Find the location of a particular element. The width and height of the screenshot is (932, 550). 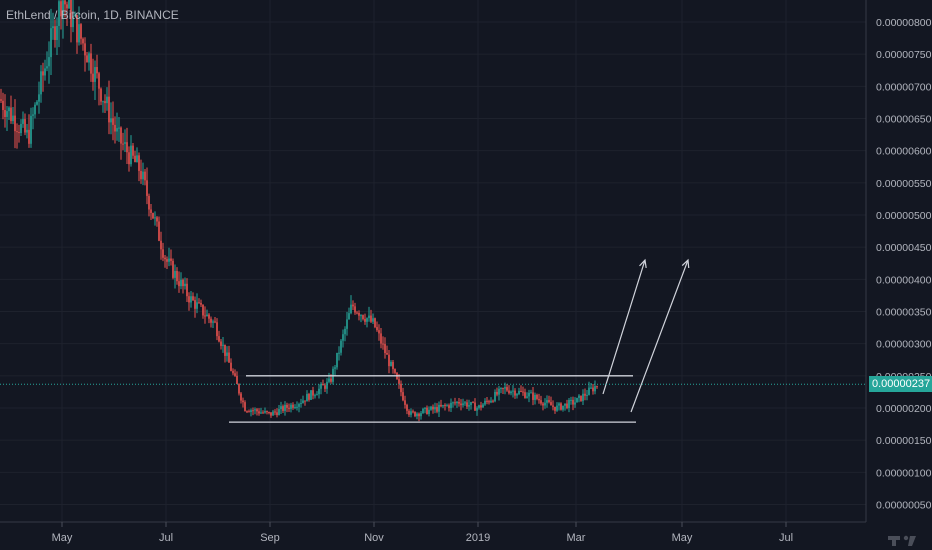

price-tick-label: 0.00000300 is located at coordinates (904, 345).